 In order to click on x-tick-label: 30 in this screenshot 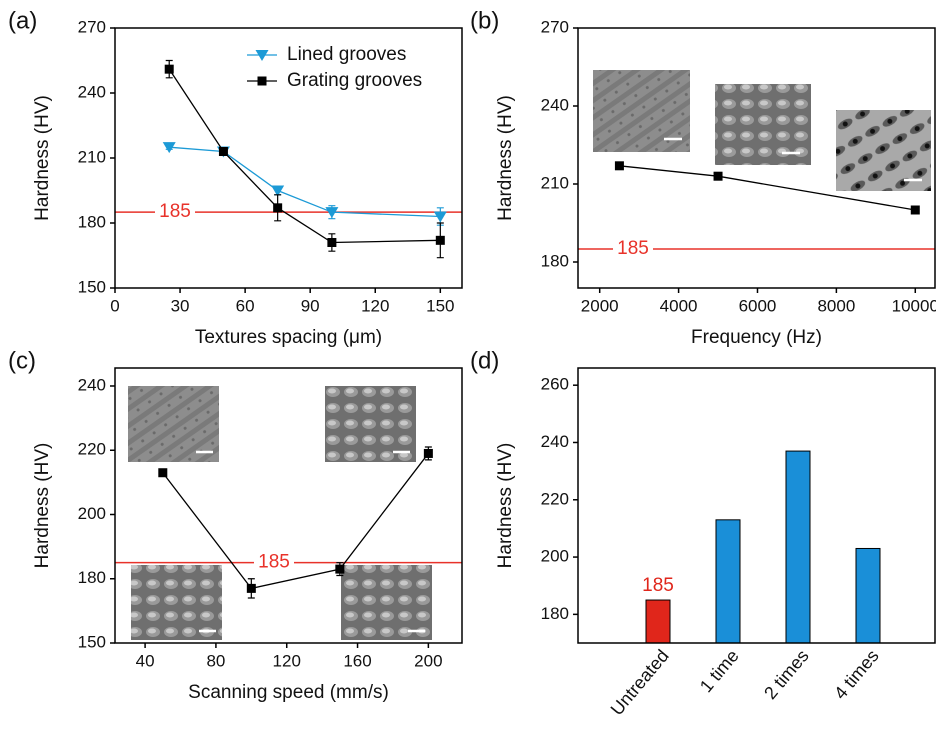, I will do `click(180, 305)`.